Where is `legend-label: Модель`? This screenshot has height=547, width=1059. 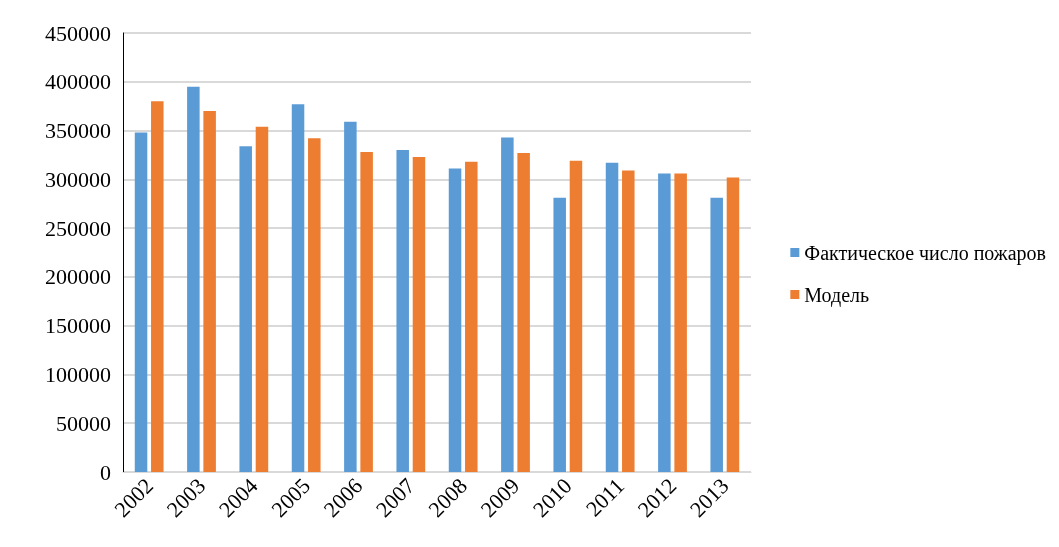 legend-label: Модель is located at coordinates (837, 295).